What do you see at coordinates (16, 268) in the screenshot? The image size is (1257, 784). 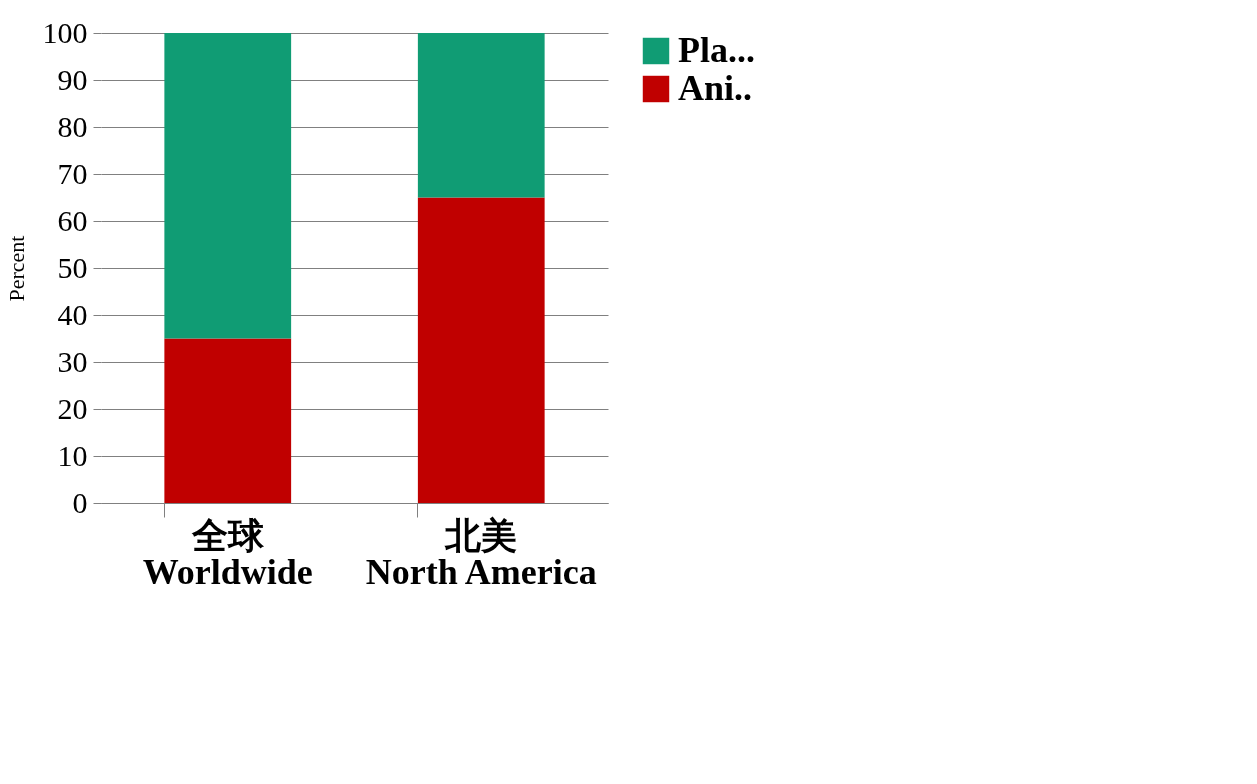 I see `y-axis-title: Percent` at bounding box center [16, 268].